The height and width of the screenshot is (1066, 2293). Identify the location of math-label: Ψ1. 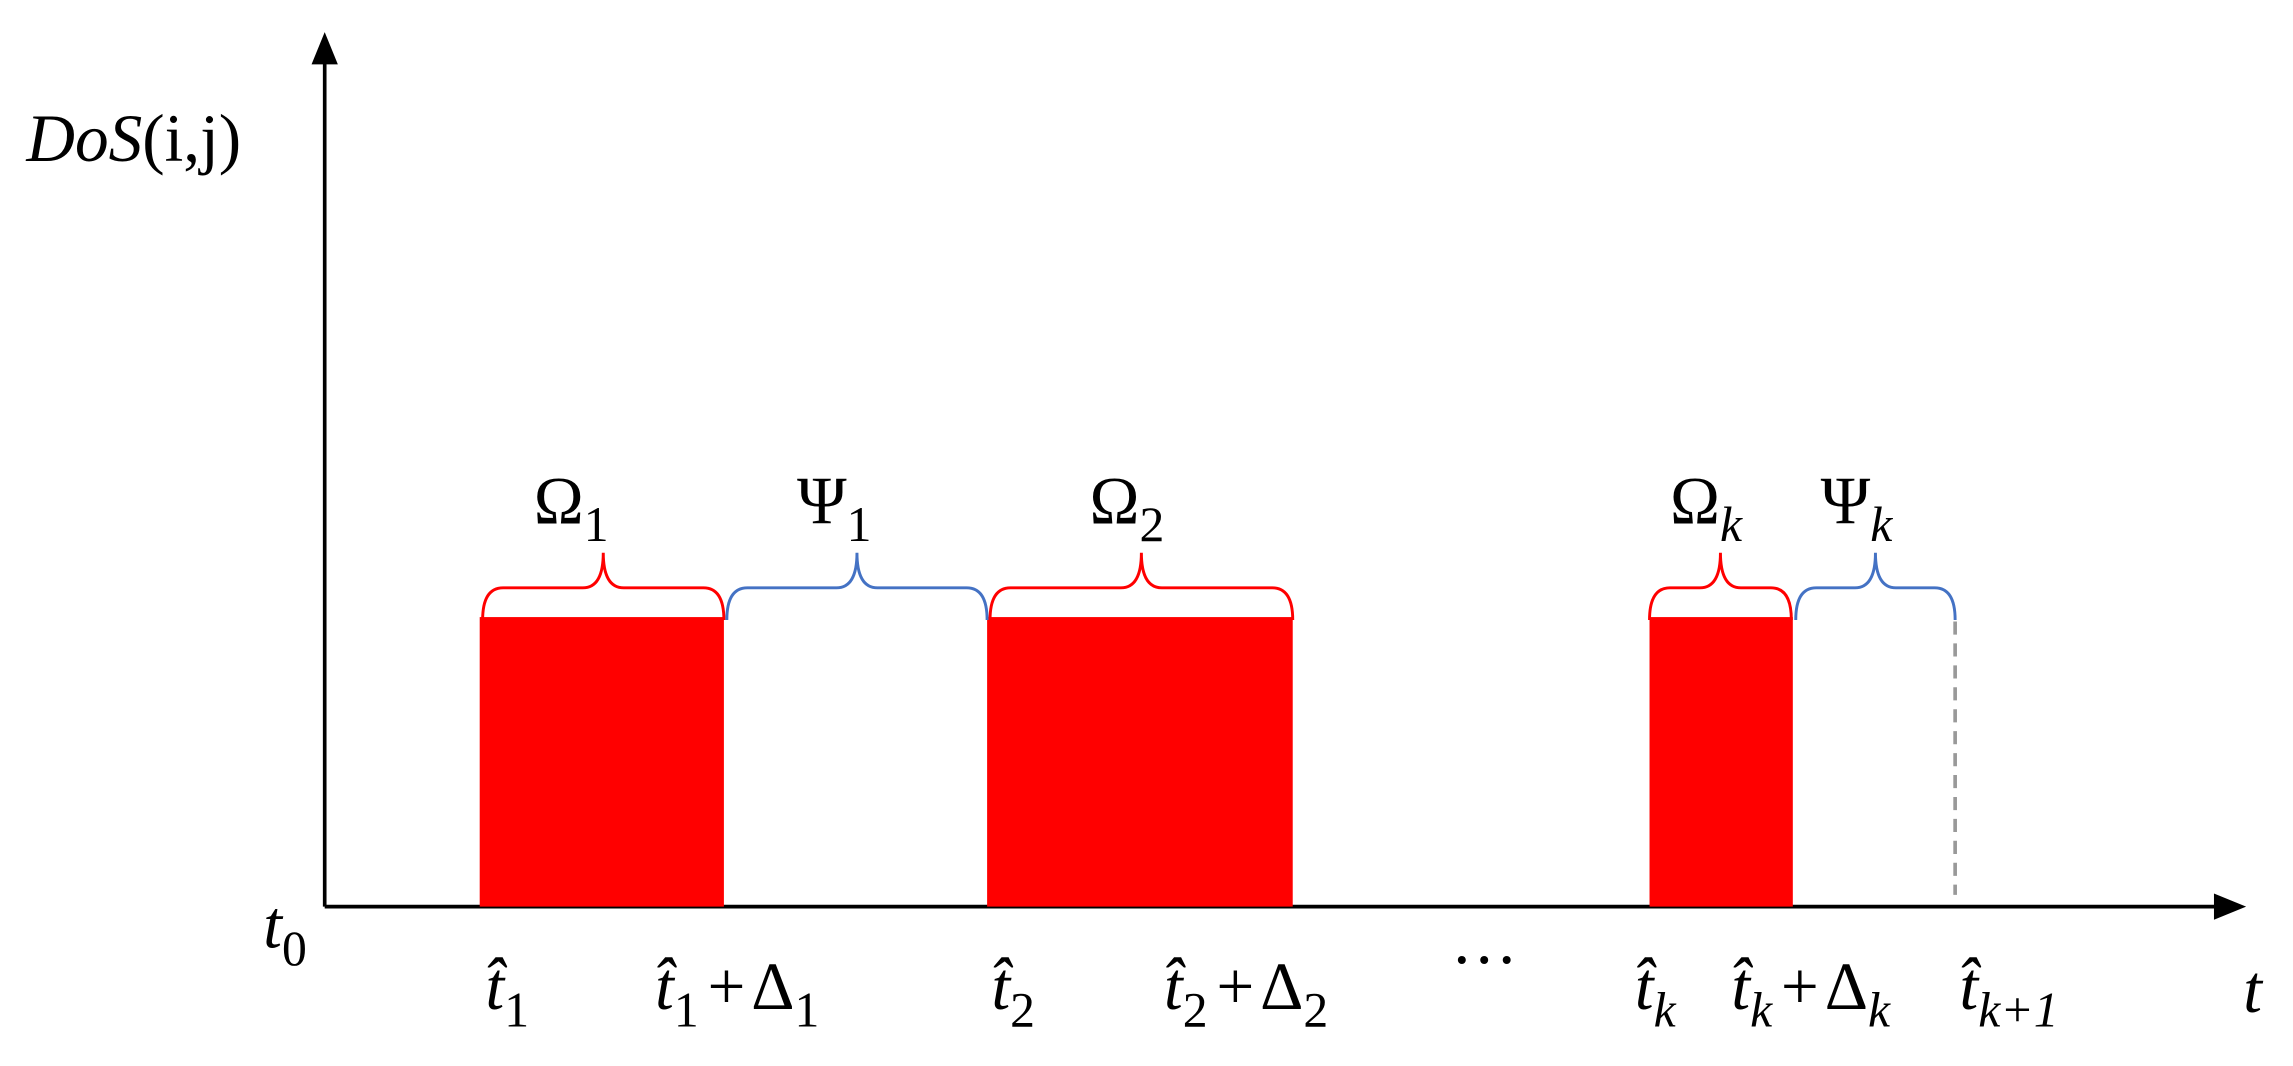
(834, 507).